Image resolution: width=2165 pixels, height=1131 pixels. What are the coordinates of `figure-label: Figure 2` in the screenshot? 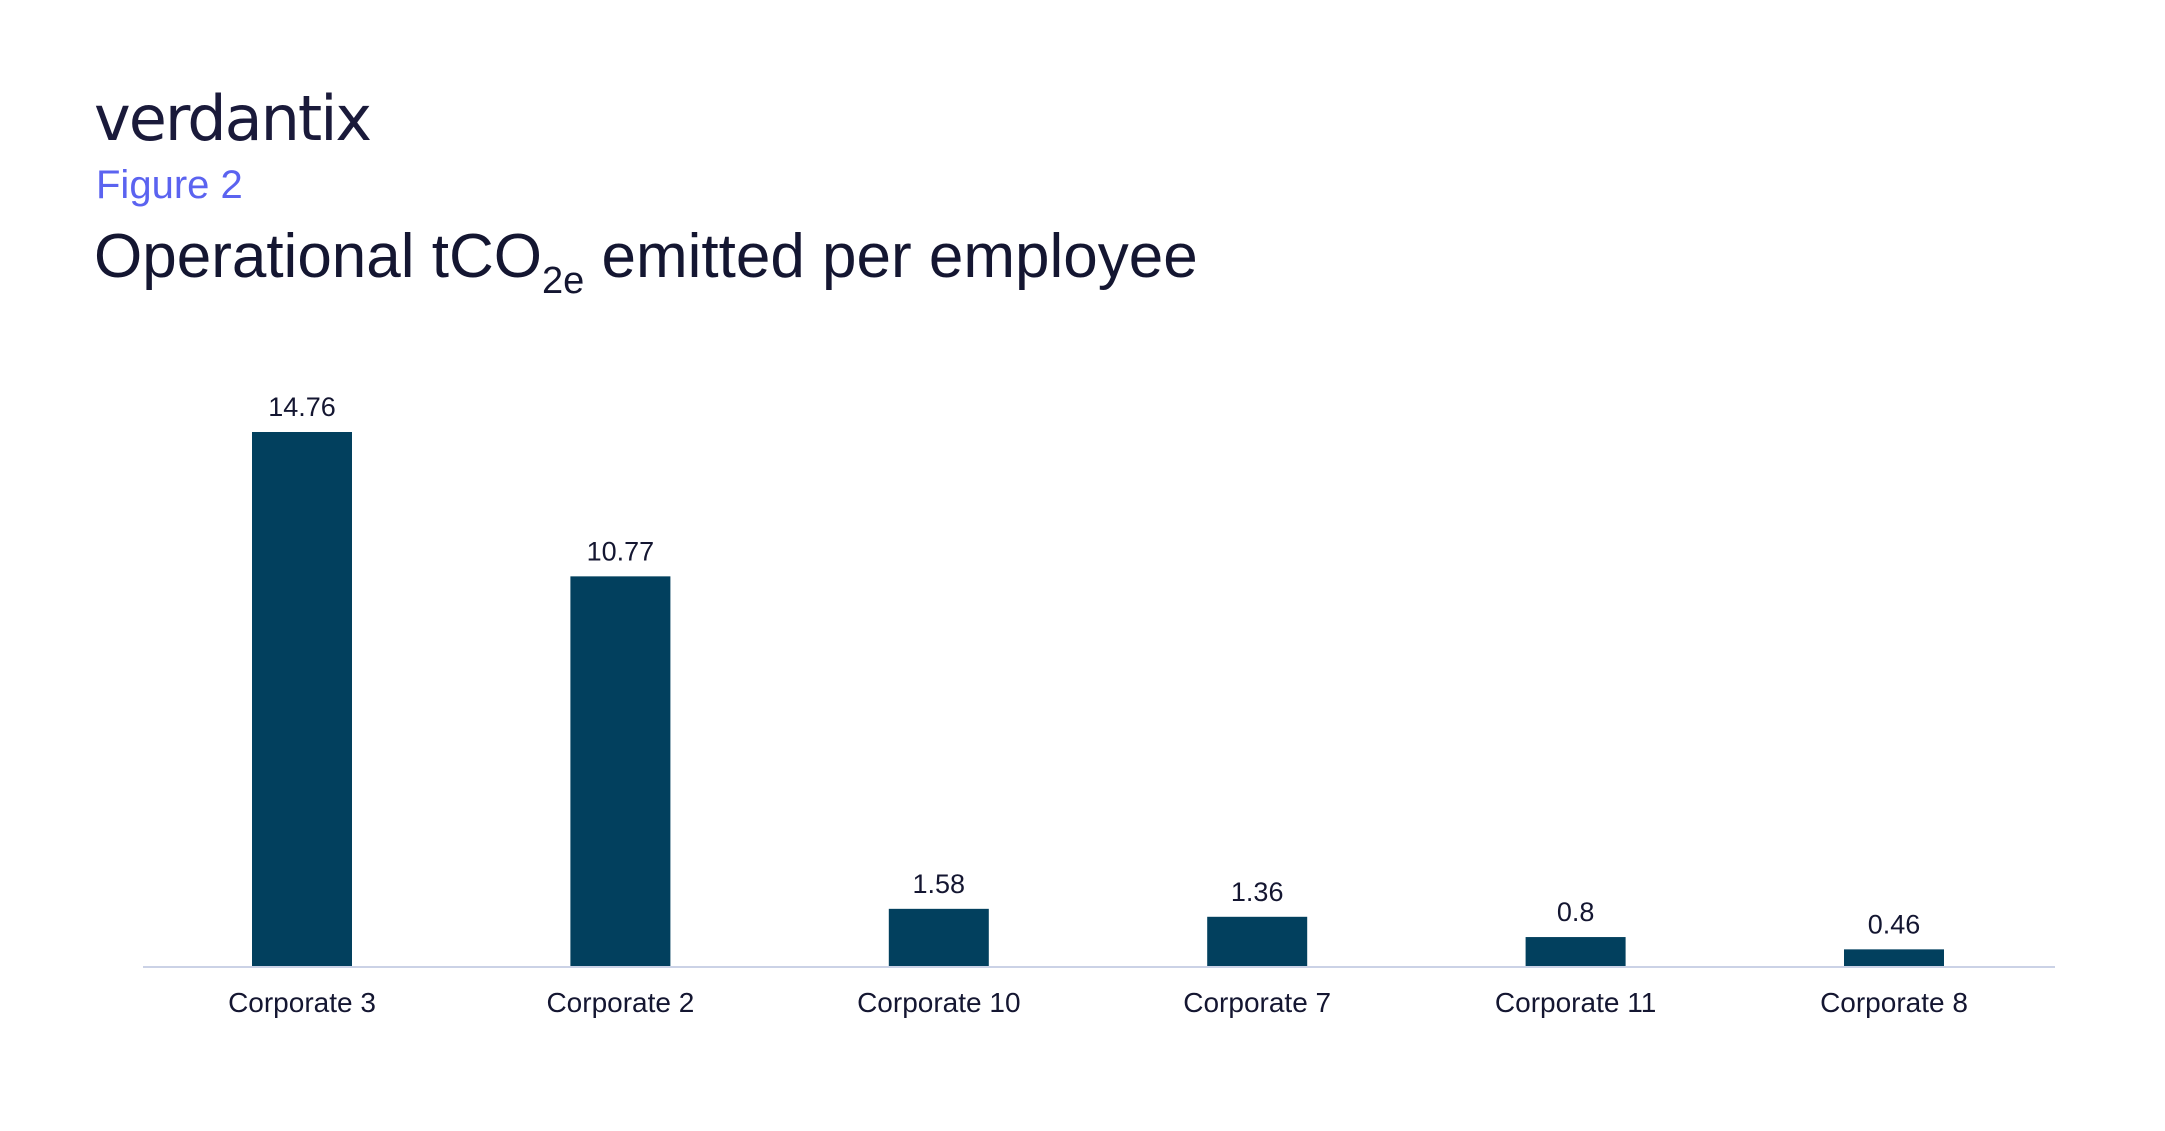 It's located at (169, 185).